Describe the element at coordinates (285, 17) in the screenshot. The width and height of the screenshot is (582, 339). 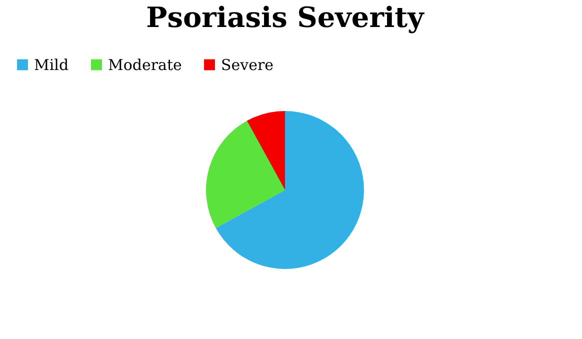
I see `chart-title: Psoriasis Severity` at that location.